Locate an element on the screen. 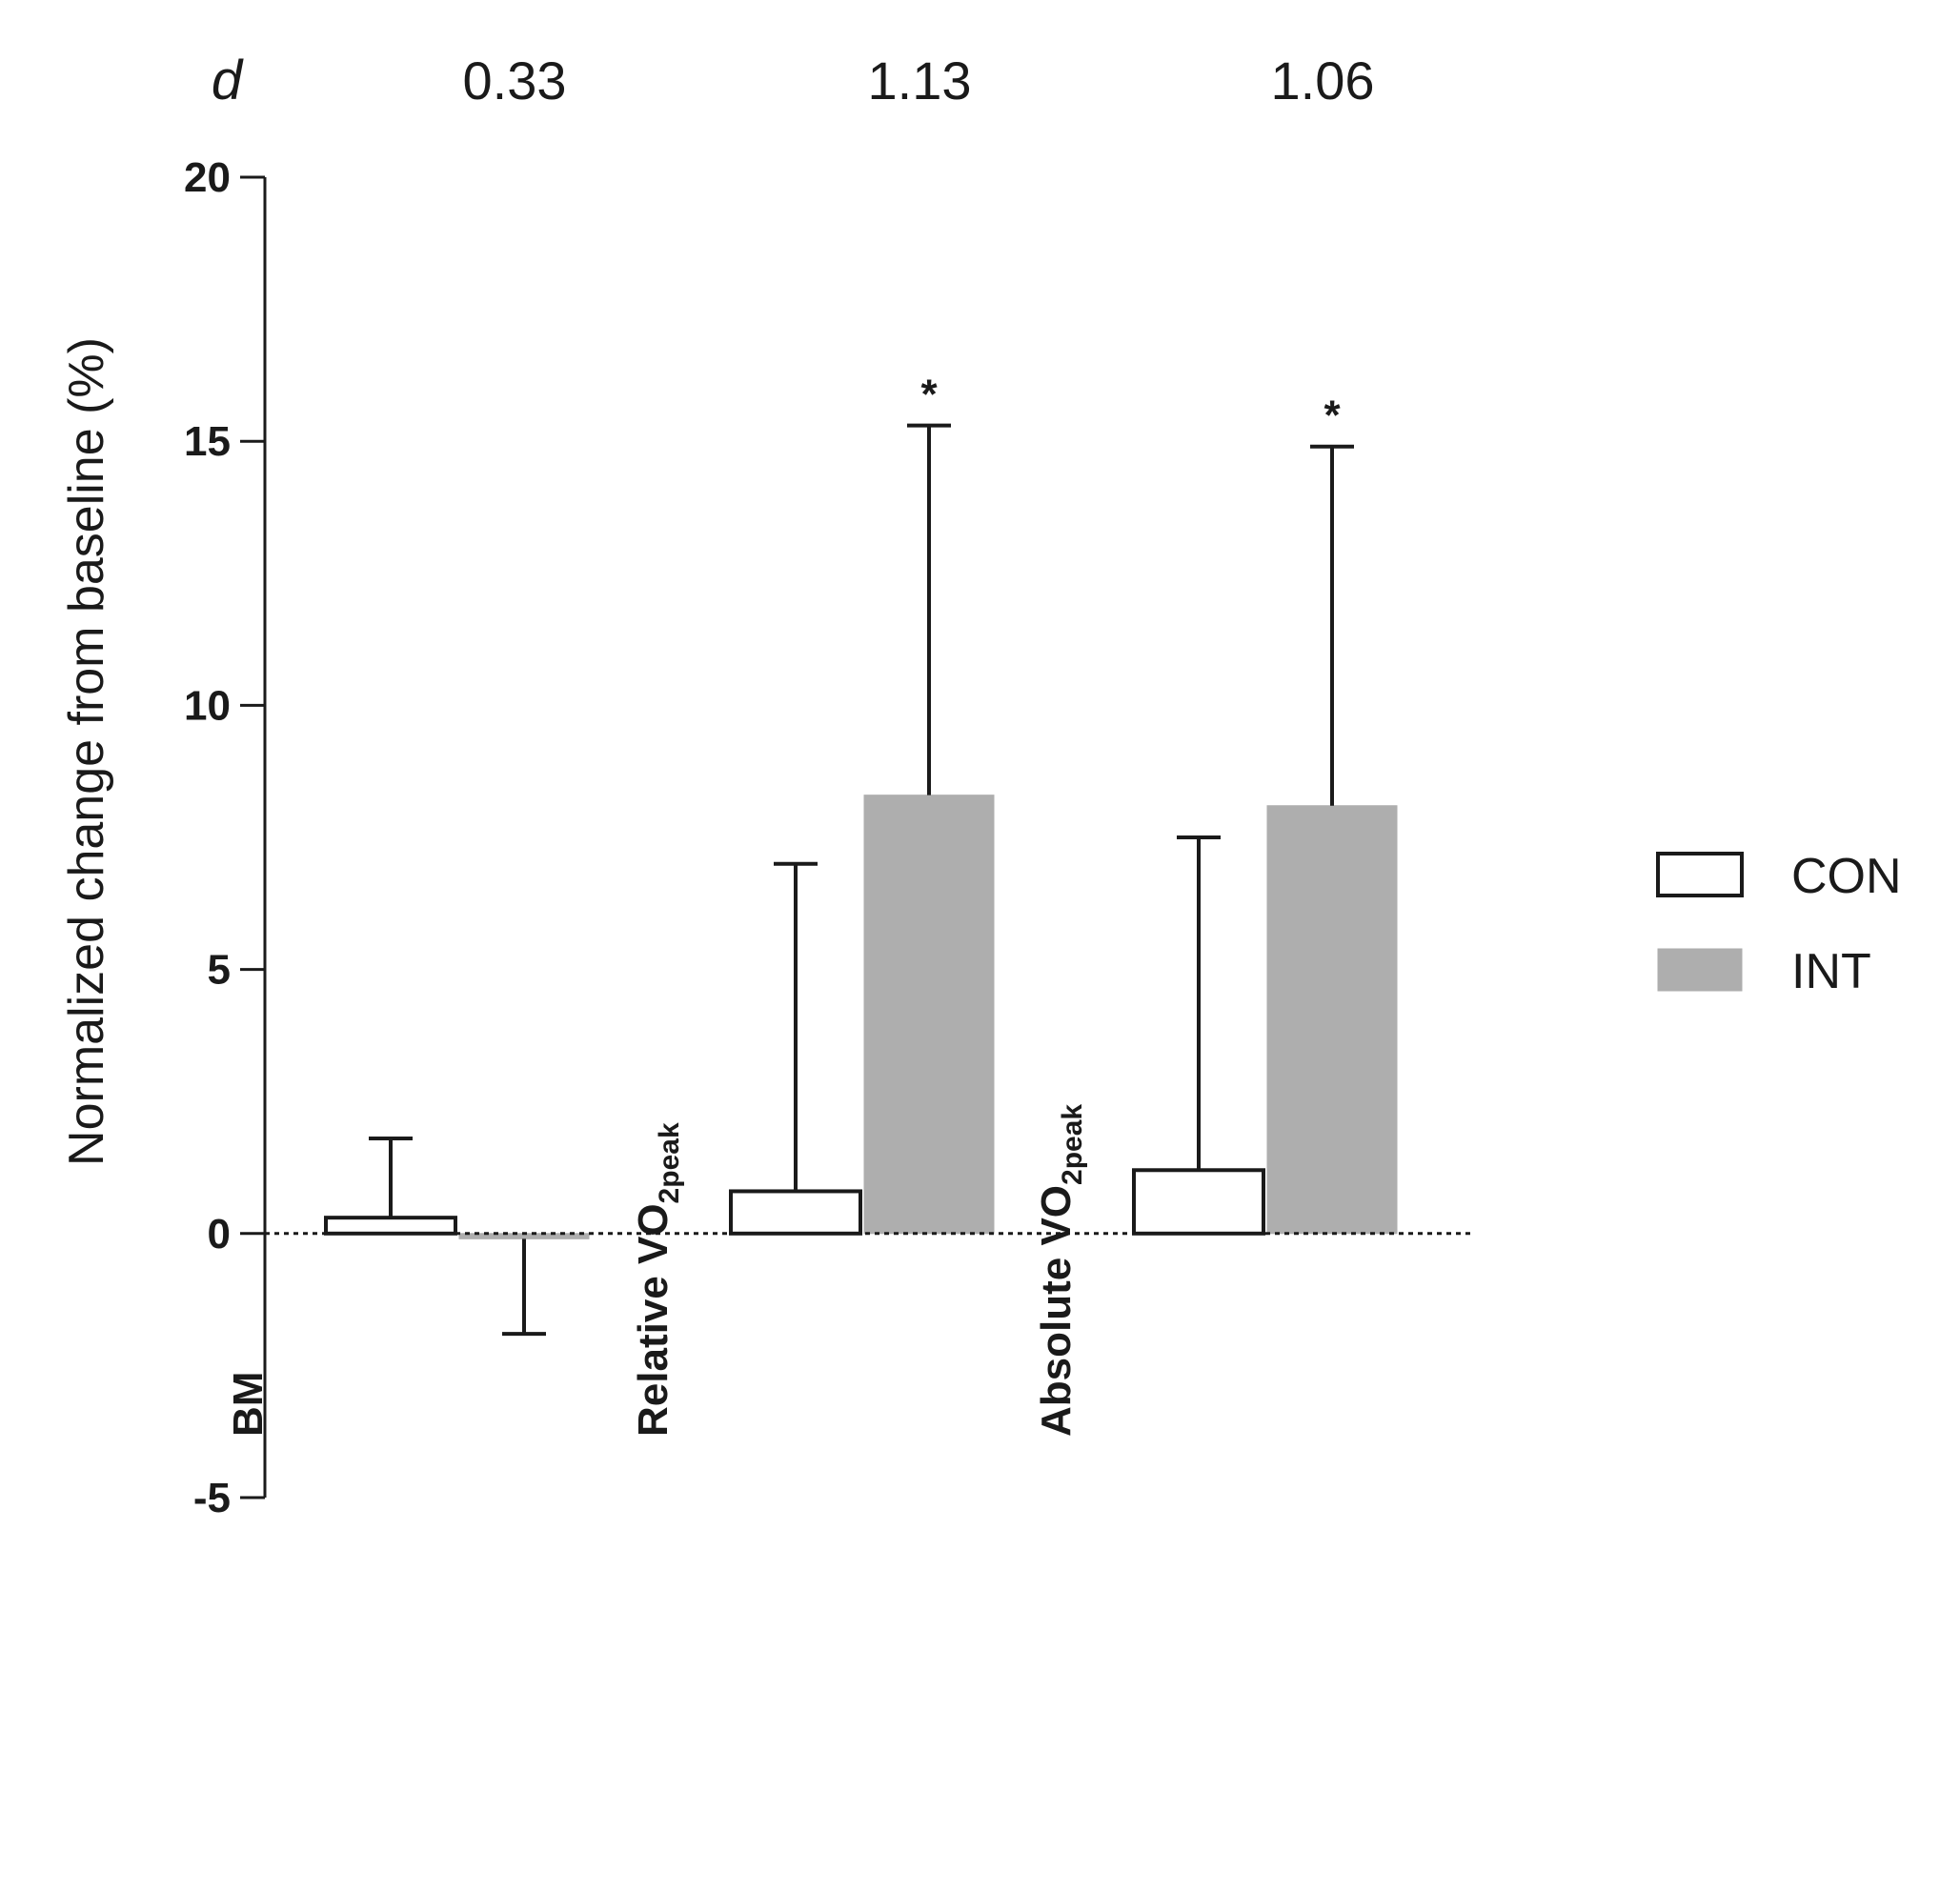 The width and height of the screenshot is (1960, 1892). effect-size-value: 1.13 is located at coordinates (920, 80).